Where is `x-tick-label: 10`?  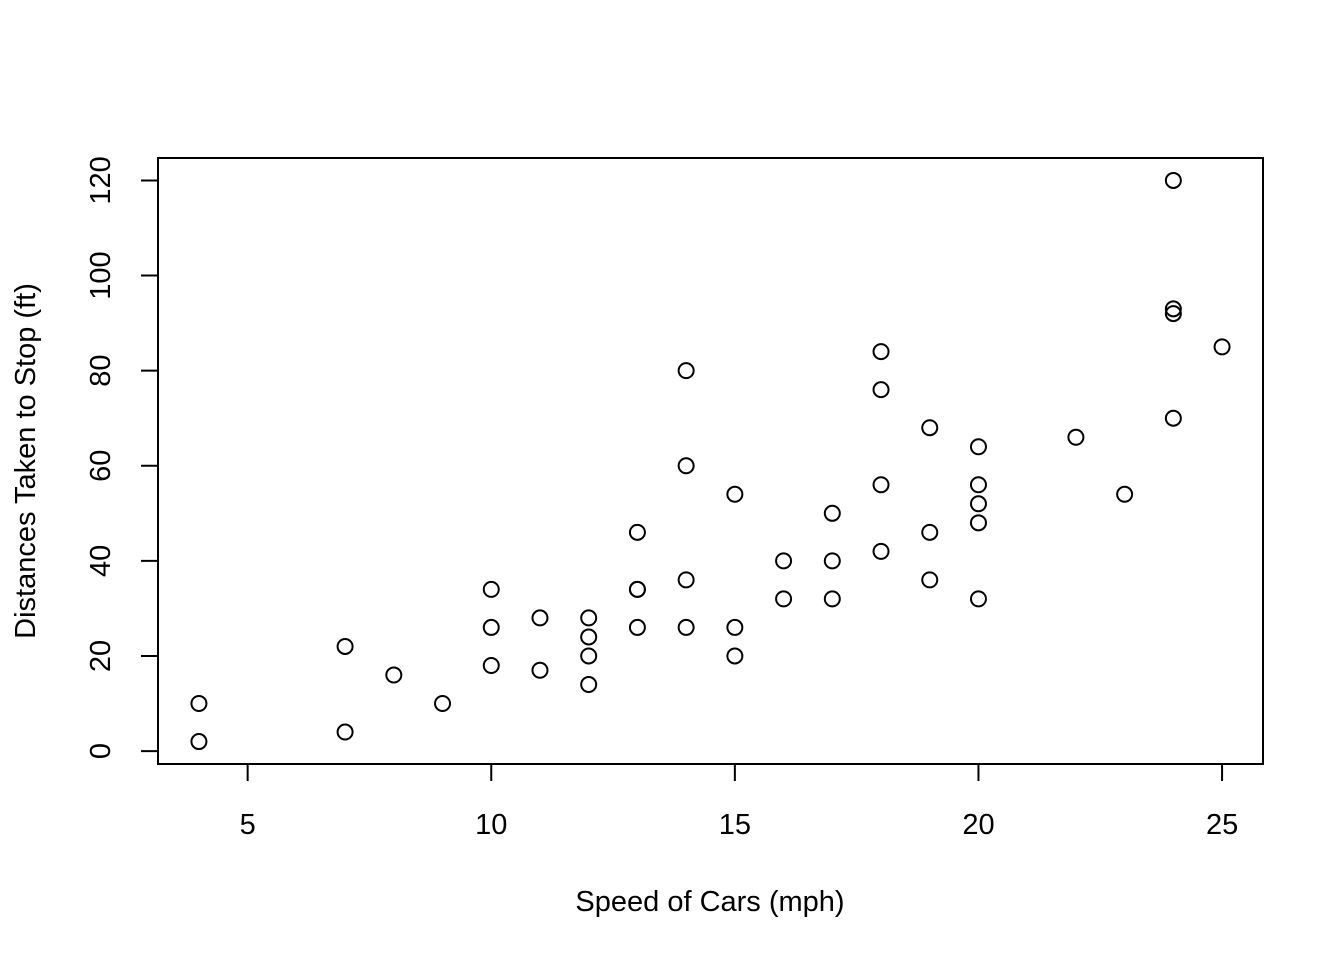
x-tick-label: 10 is located at coordinates (491, 825).